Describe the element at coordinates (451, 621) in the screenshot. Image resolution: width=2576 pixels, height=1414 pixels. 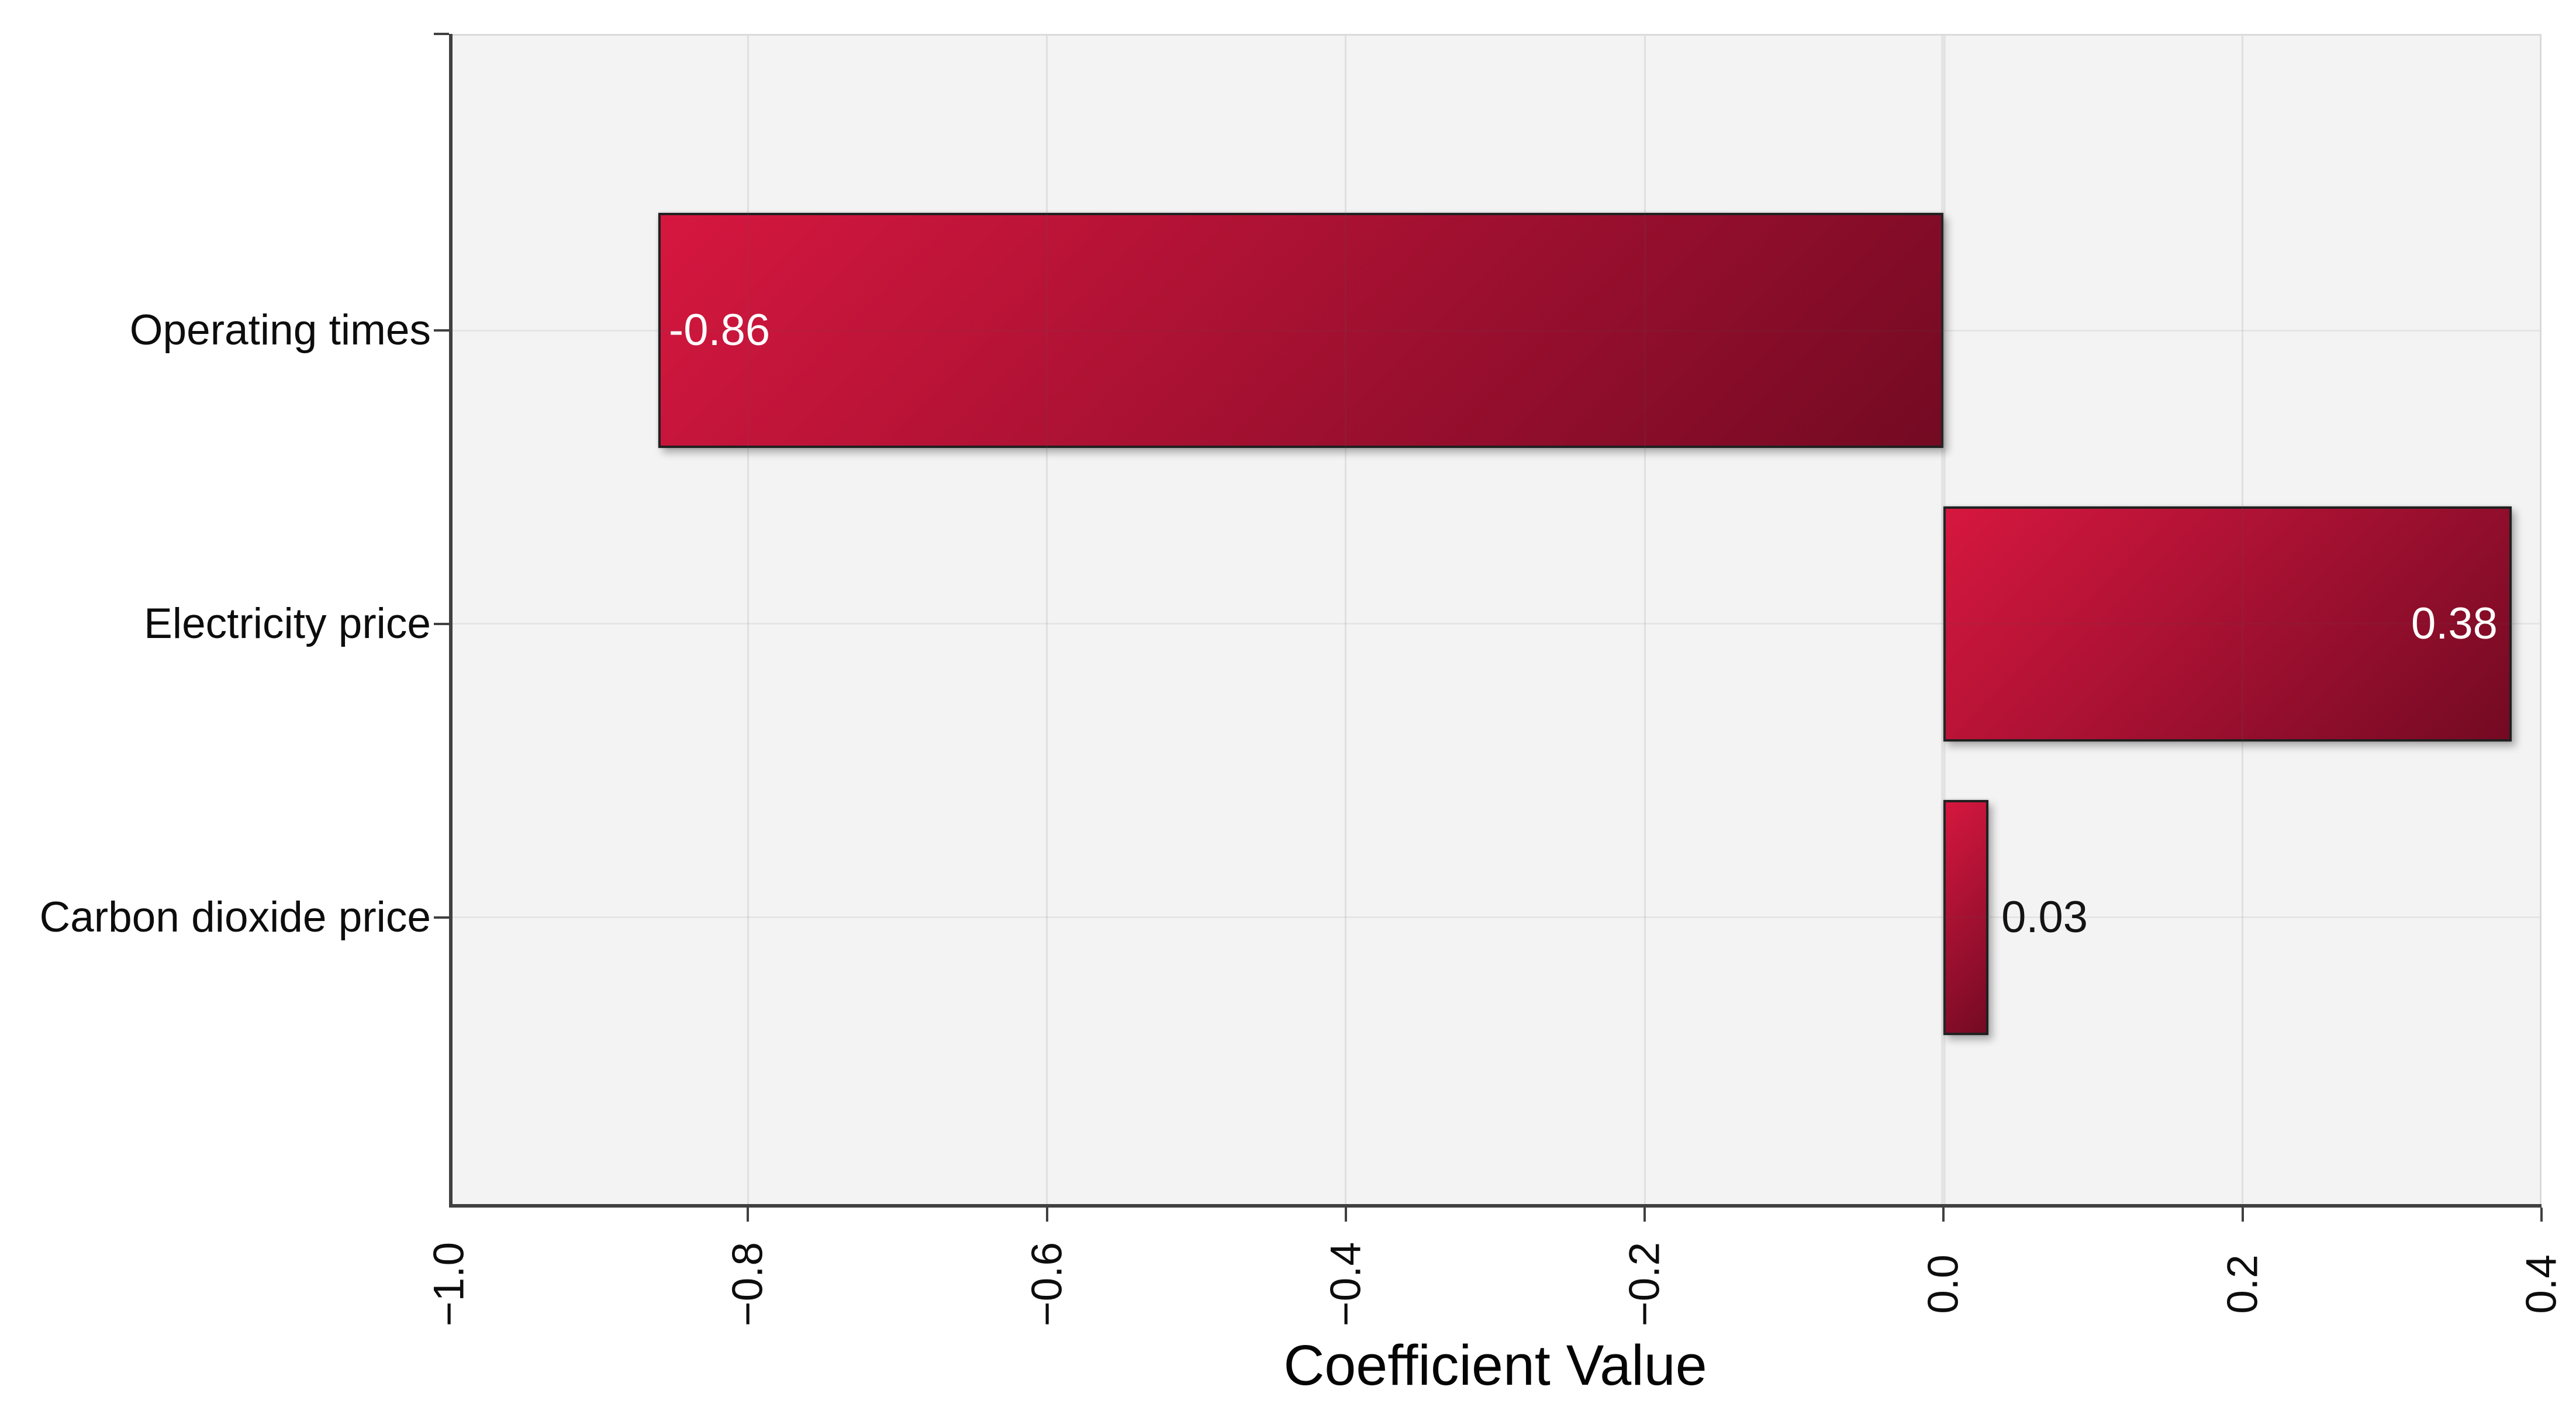
I see `y-axis-spine` at that location.